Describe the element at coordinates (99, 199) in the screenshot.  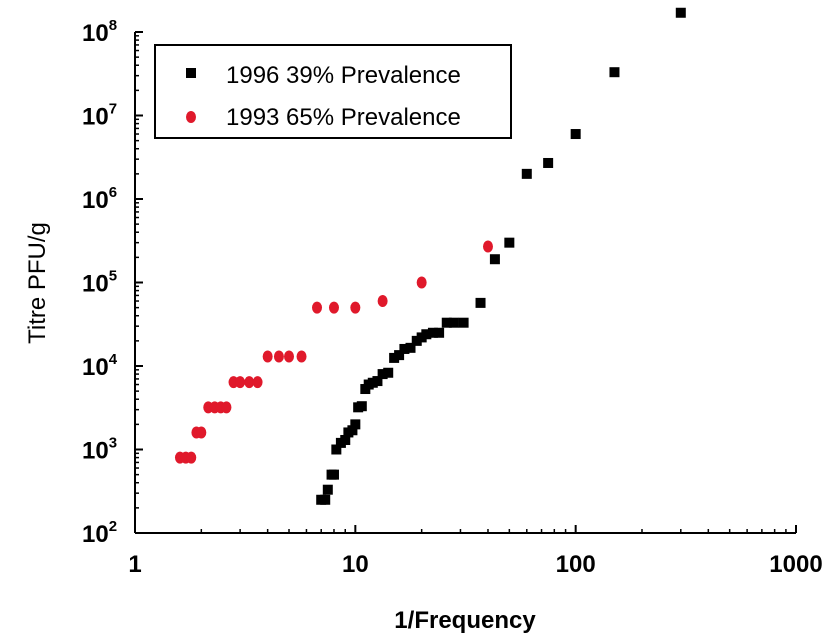
I see `y-tick-label: 10⁶` at that location.